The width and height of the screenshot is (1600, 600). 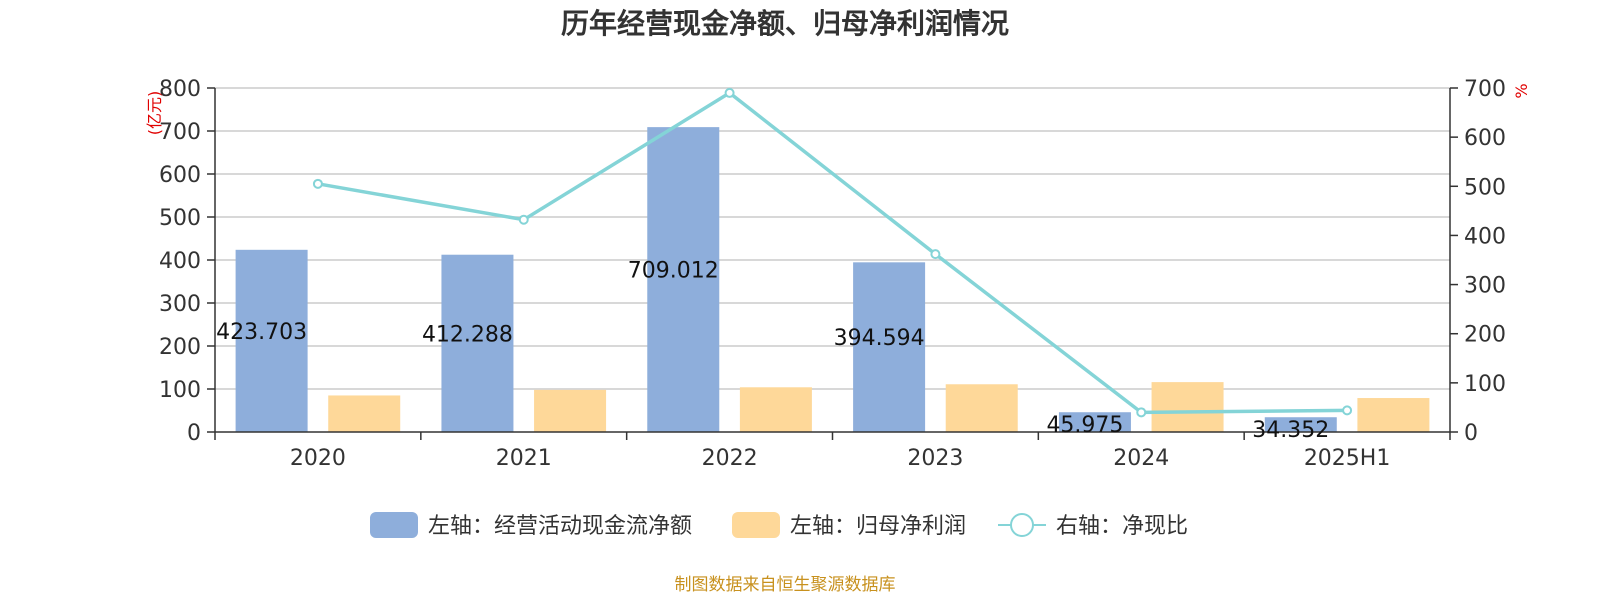 I want to click on right-axis-tick-label: 0, so click(x=1471, y=433).